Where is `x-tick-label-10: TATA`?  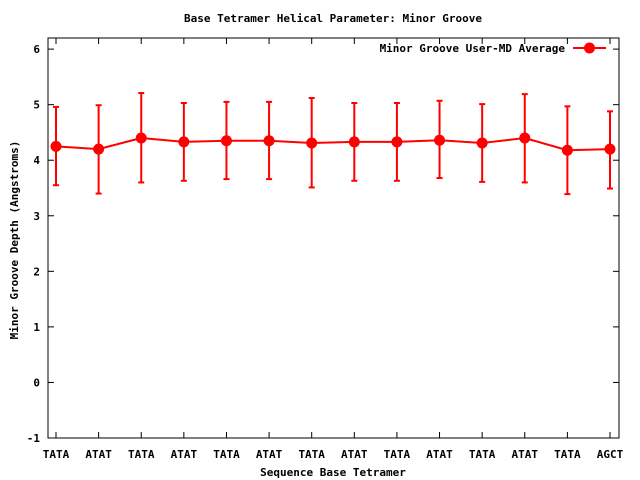 x-tick-label-10: TATA is located at coordinates (482, 454).